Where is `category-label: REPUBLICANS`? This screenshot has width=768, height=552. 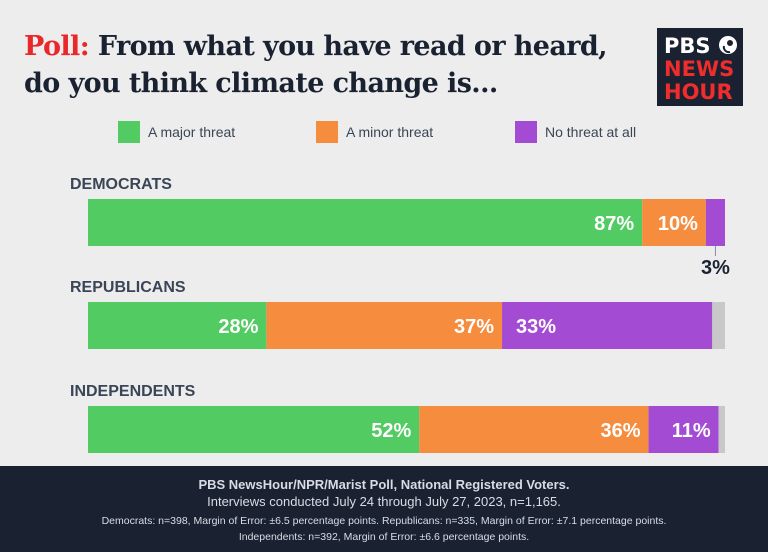
category-label: REPUBLICANS is located at coordinates (128, 287).